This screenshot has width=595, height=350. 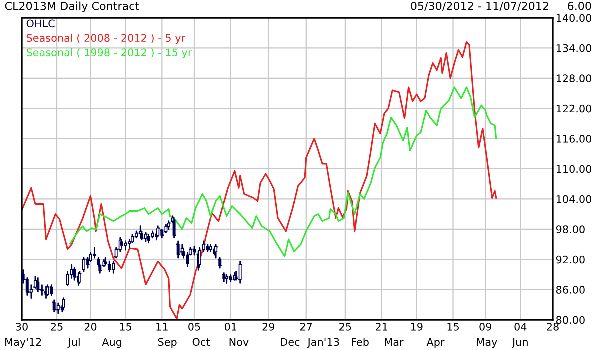 I want to click on y-tick-label: 86.00, so click(x=570, y=290).